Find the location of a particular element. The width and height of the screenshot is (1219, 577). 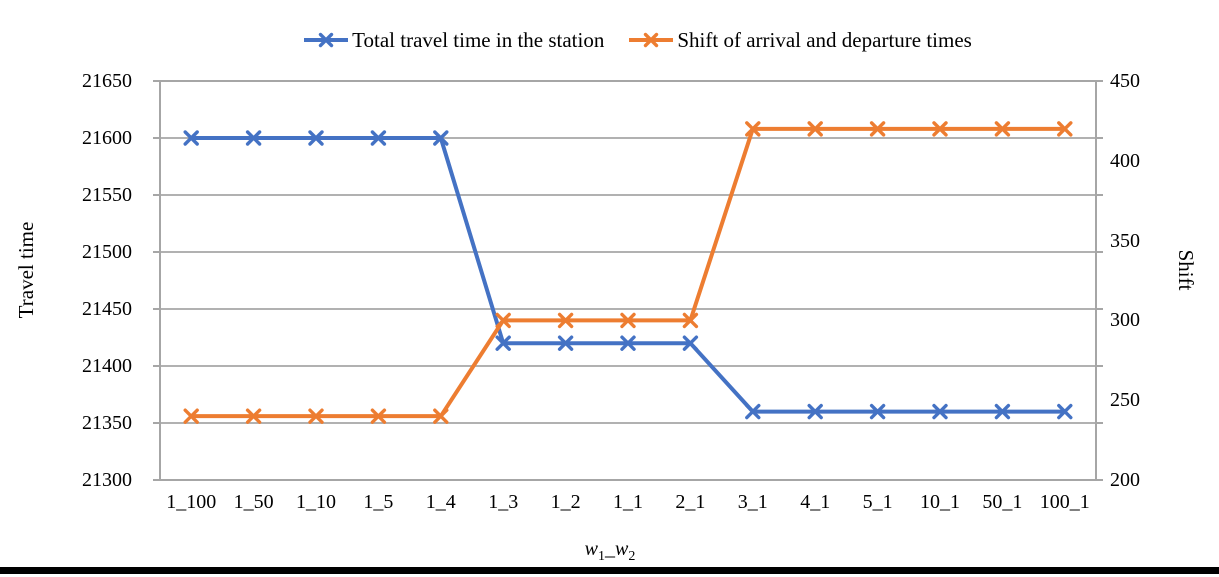

left-axis-tick-label: 21400 is located at coordinates (107, 366).